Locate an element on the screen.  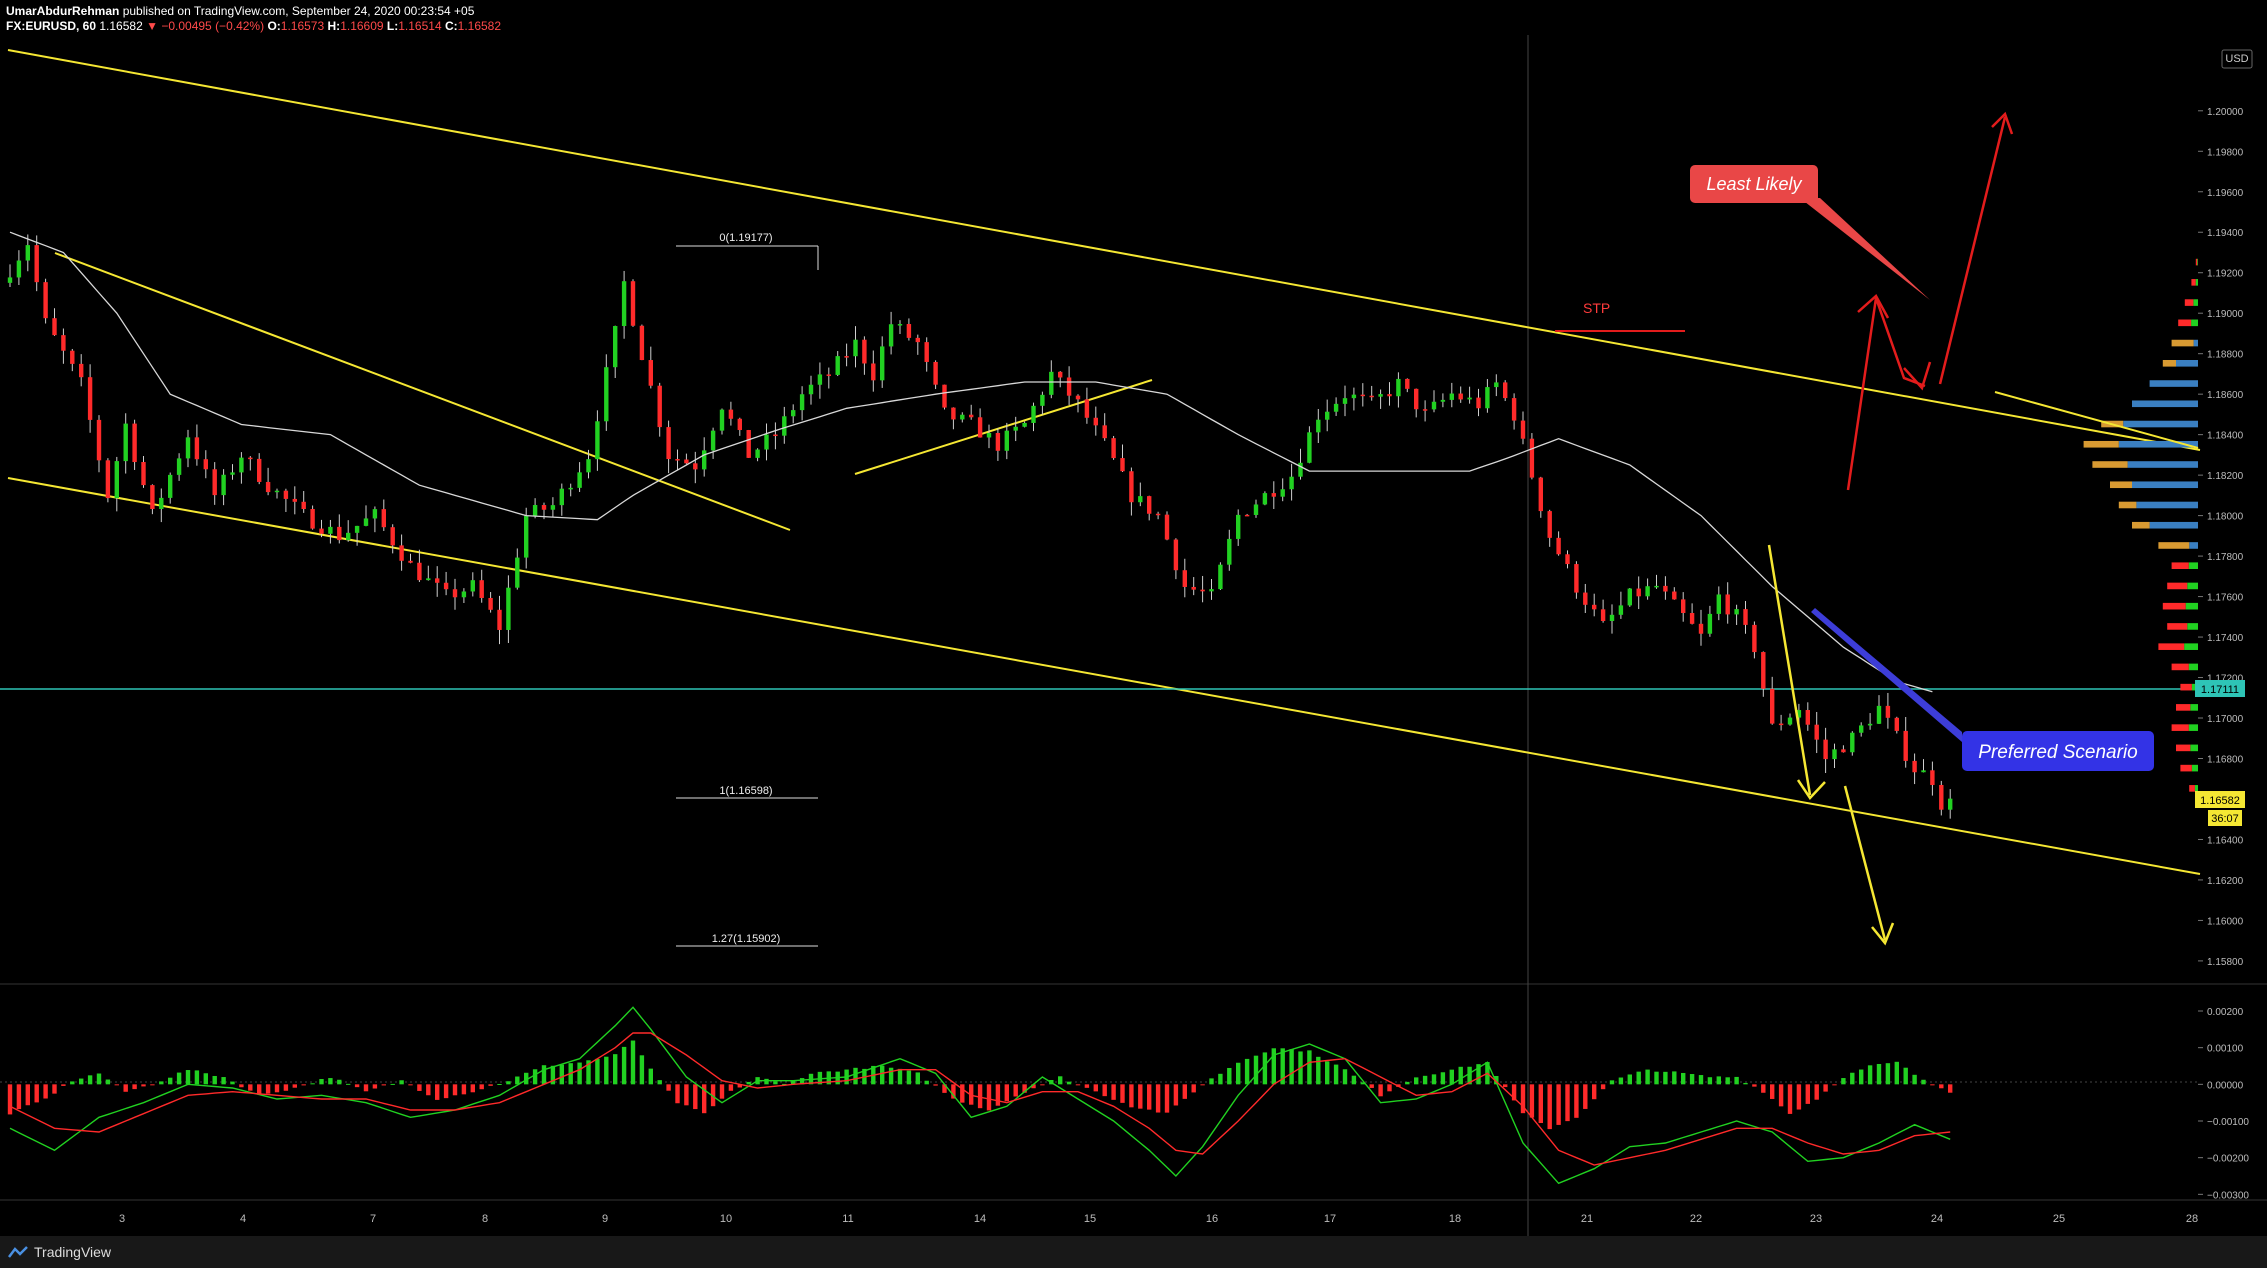
tradingview-logo-icon is located at coordinates (18, 1252).